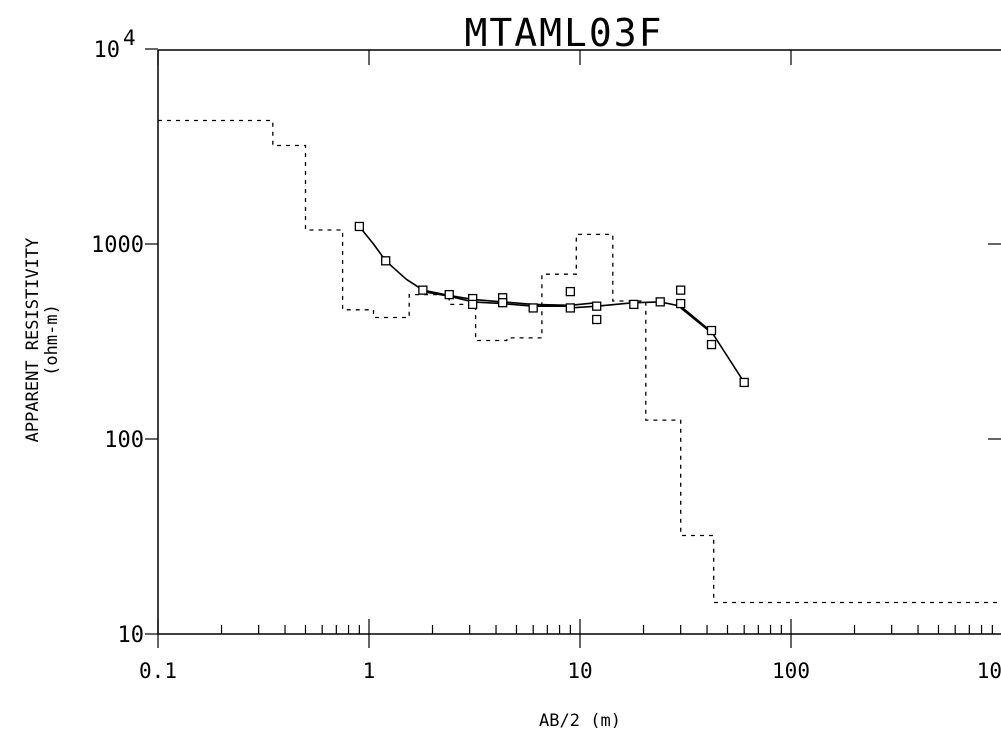  I want to click on x-tick-label: 0.1, so click(158, 671).